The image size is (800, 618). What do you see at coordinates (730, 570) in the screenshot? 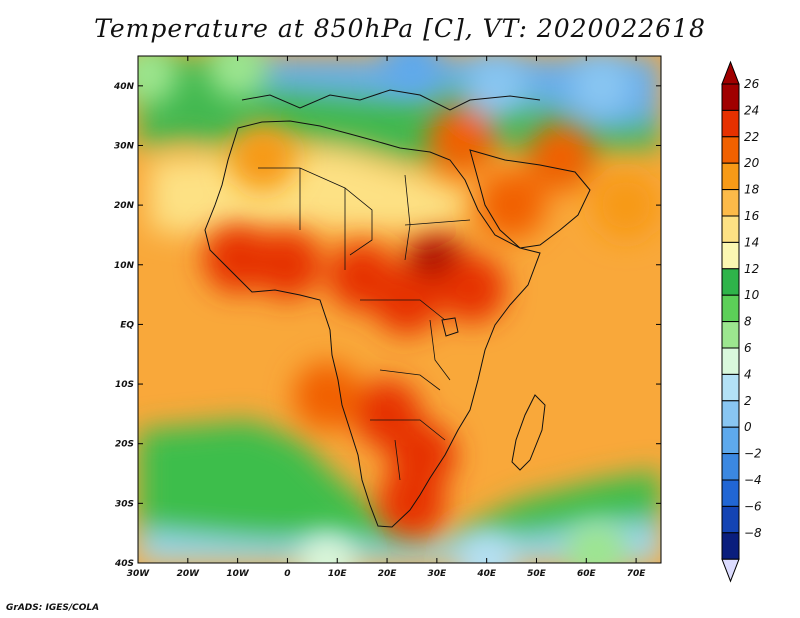
I see `colorbar-bottom-arrow` at bounding box center [730, 570].